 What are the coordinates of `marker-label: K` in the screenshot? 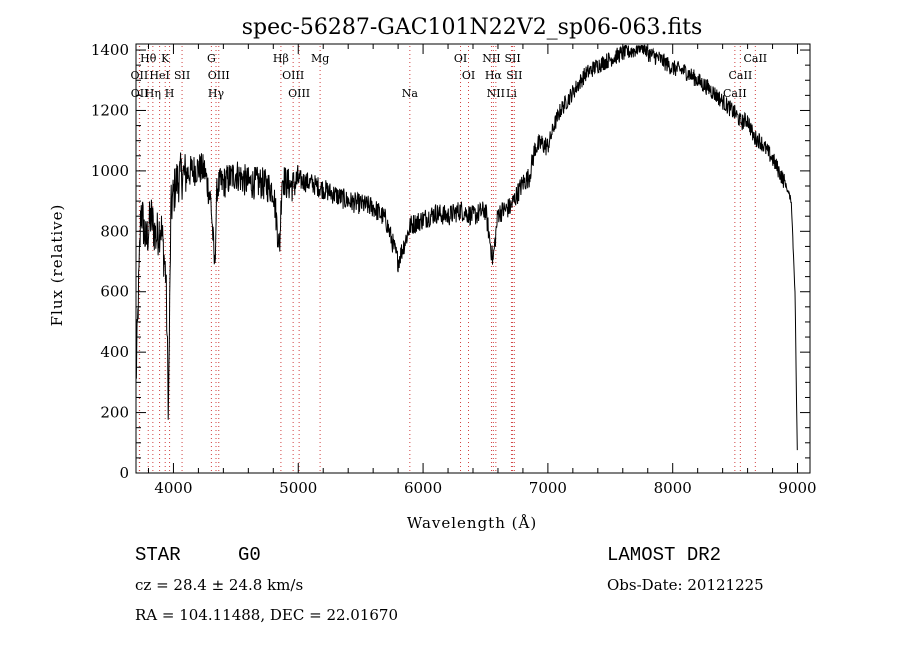 It's located at (165, 58).